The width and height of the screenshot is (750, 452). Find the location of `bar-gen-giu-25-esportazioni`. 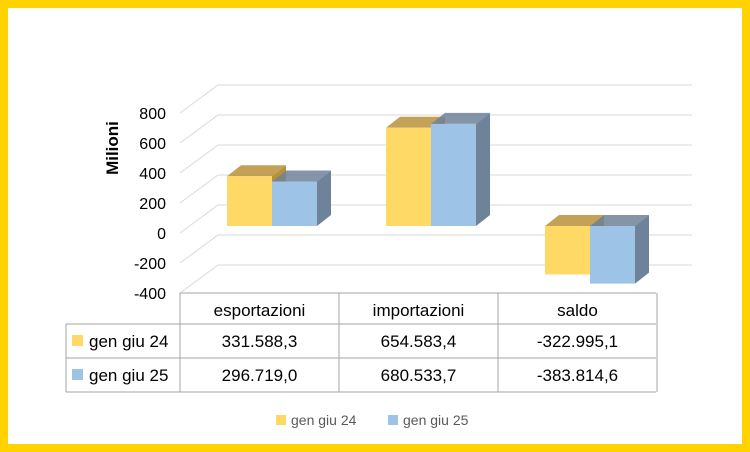

bar-gen-giu-25-esportazioni is located at coordinates (301, 198).